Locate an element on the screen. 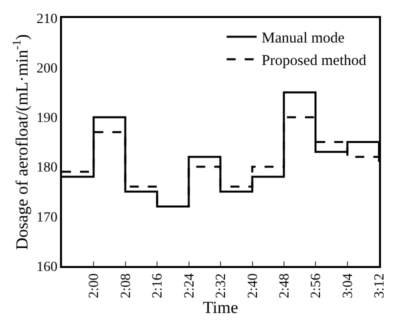  x-tick-label: 2:24 is located at coordinates (190, 285).